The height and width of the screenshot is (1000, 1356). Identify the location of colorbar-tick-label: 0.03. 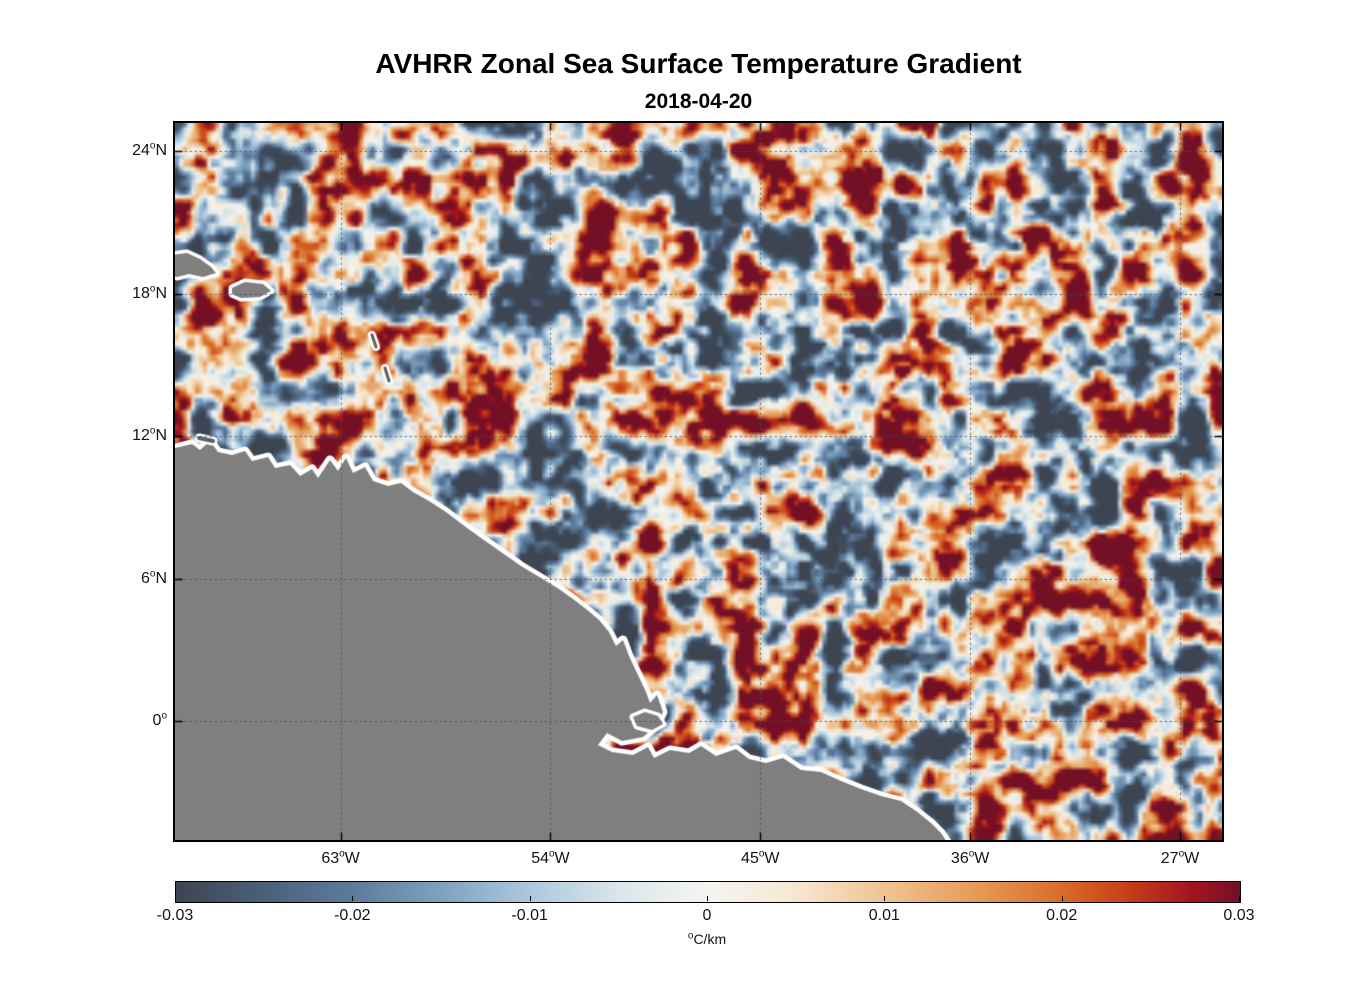
(1239, 915).